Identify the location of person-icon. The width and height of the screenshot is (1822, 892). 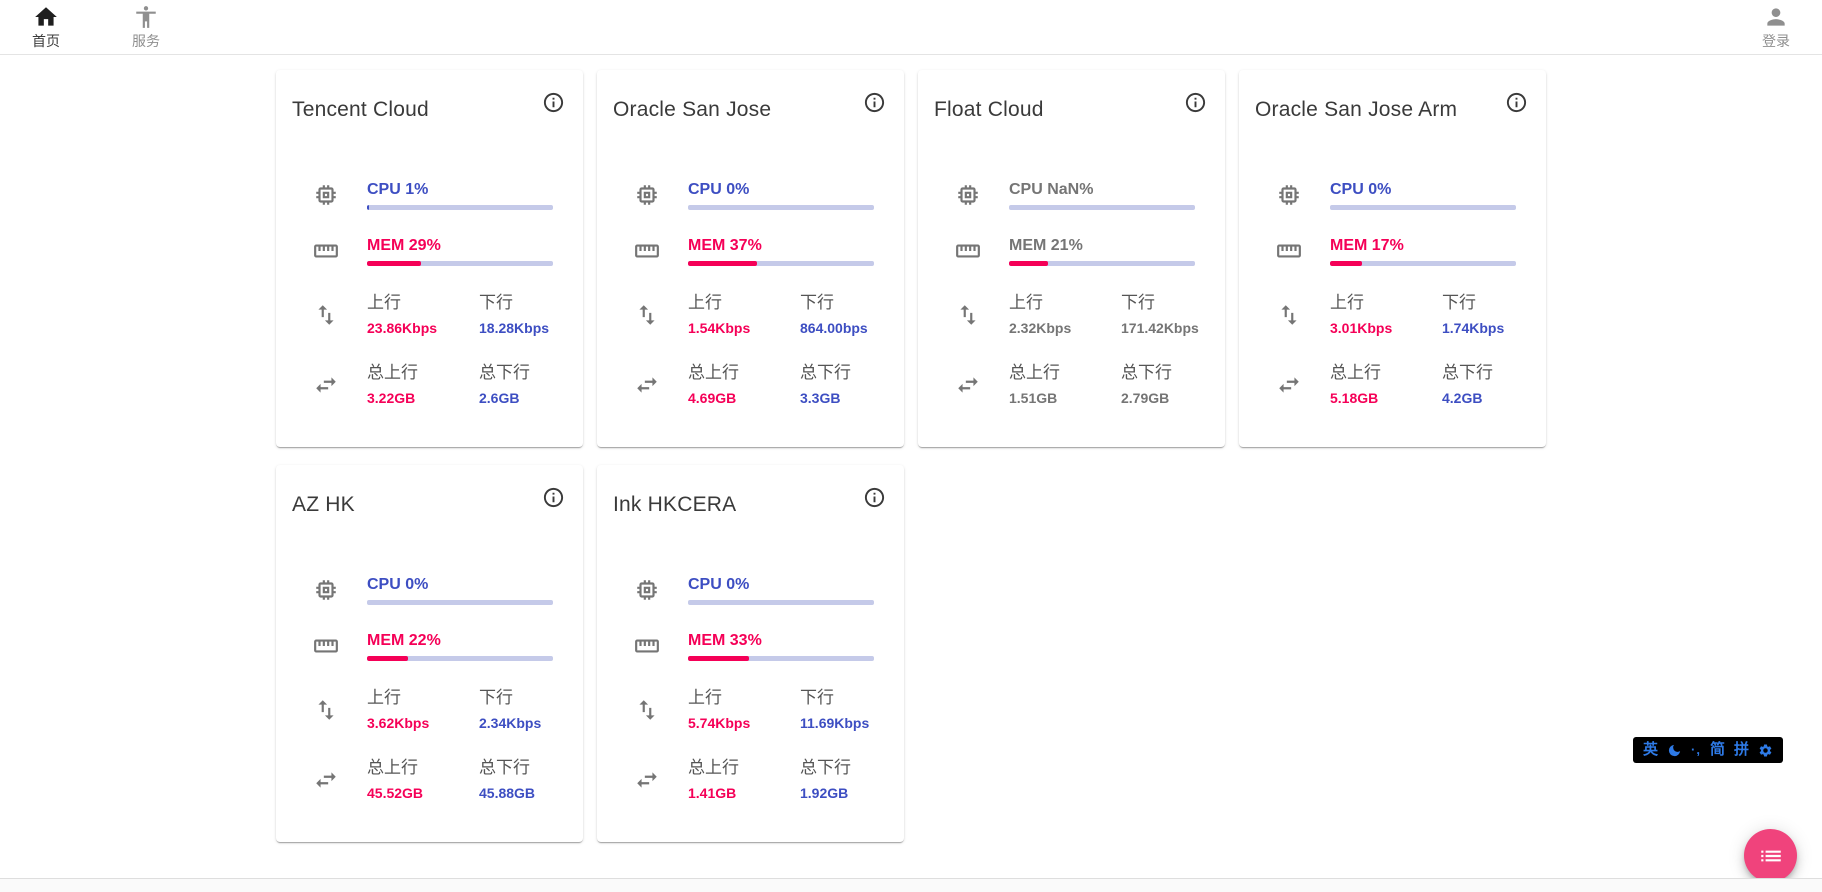
(1776, 16).